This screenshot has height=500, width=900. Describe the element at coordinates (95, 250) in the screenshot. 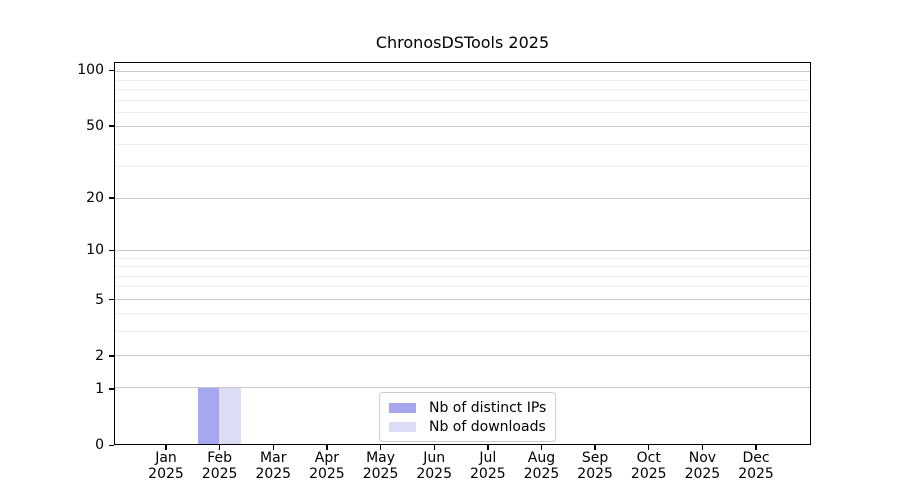

I see `y-axis-tick-label: 10` at that location.